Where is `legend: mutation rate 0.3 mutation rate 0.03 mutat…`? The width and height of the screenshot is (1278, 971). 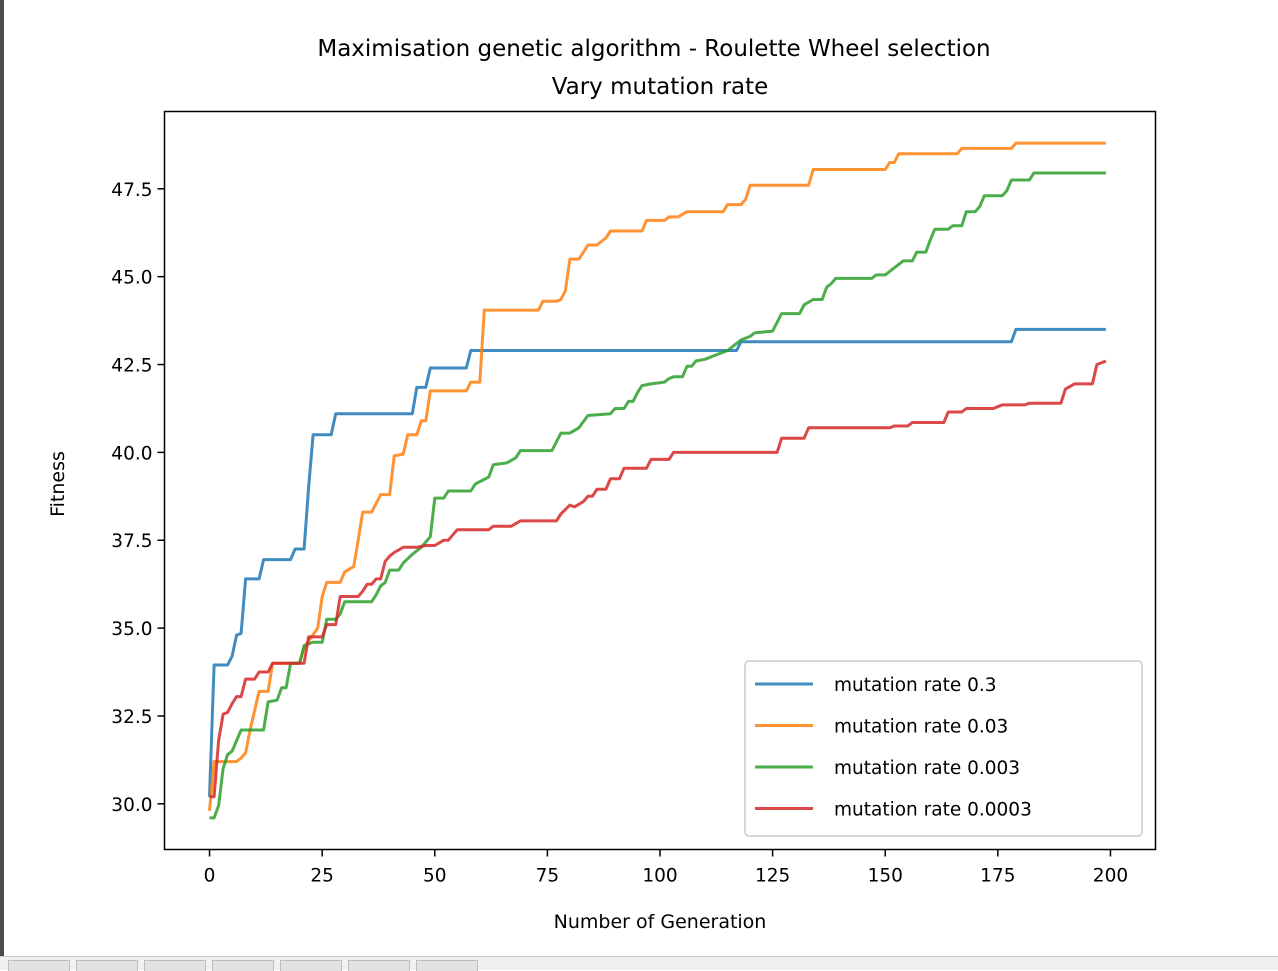 legend: mutation rate 0.3 mutation rate 0.03 mutat… is located at coordinates (943, 748).